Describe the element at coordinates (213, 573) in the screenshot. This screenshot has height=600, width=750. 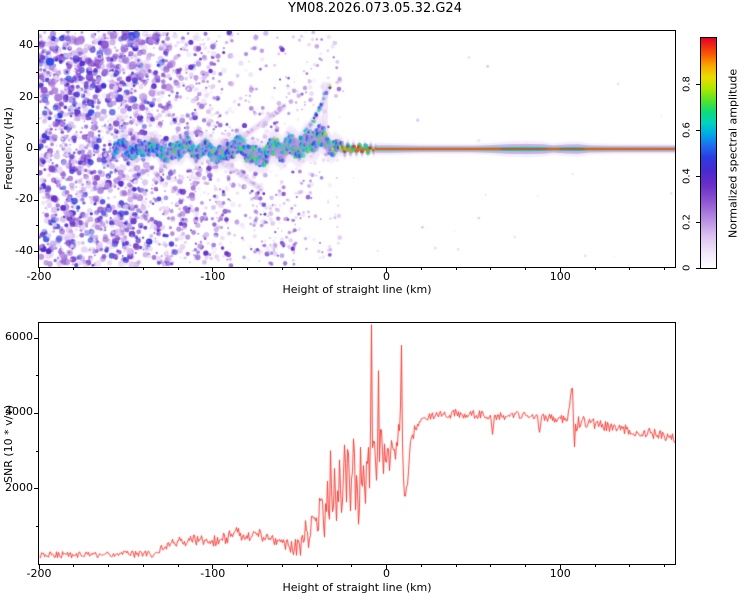
I see `snr-x-tick-label: -100` at that location.